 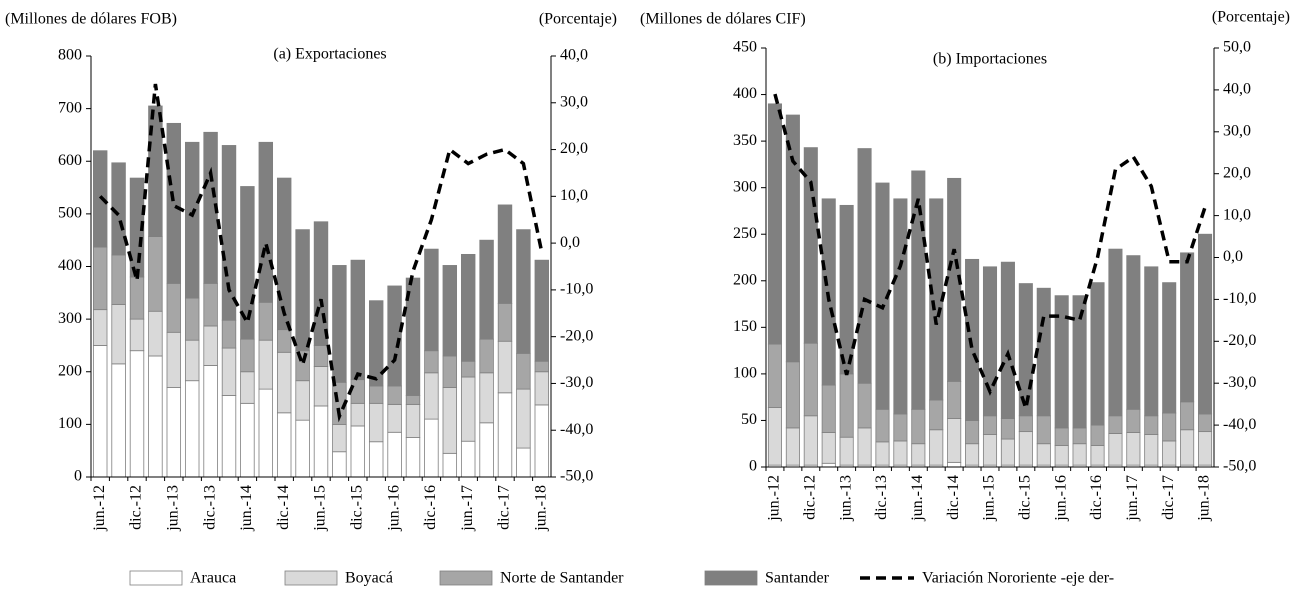 I want to click on y2-tick-label: -10,0, so click(x=576, y=289).